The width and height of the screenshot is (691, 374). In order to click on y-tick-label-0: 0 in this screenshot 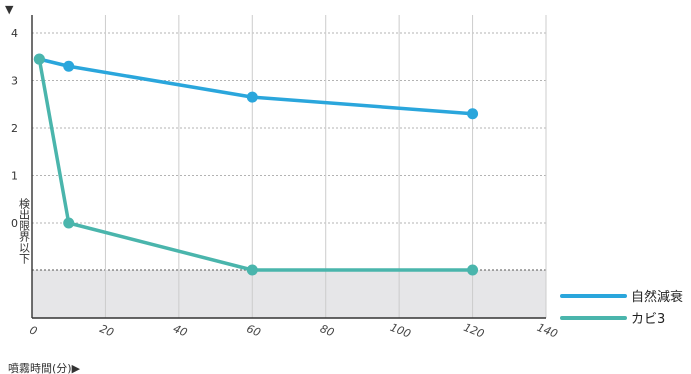, I will do `click(14, 223)`.